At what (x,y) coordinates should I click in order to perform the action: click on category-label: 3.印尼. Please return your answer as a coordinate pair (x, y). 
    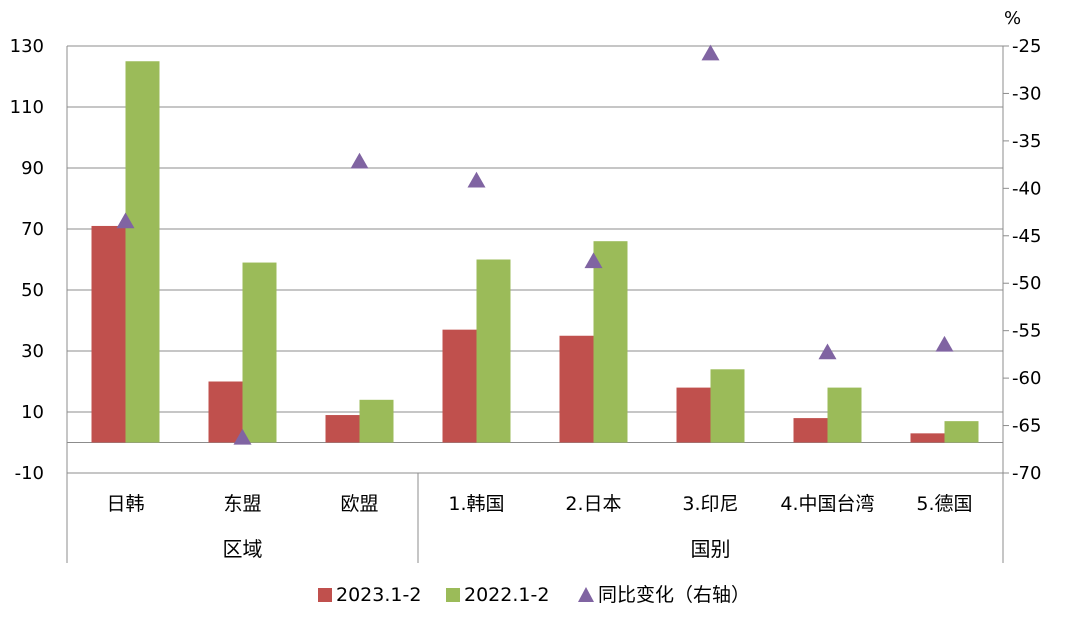
    Looking at the image, I should click on (710, 504).